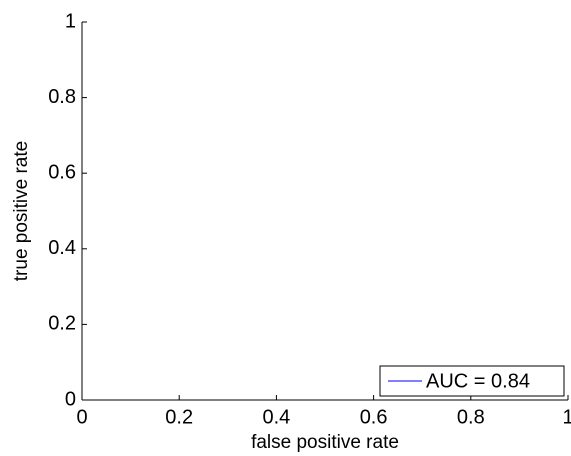 The height and width of the screenshot is (456, 571). What do you see at coordinates (374, 417) in the screenshot?
I see `x-tick-label: 0.6` at bounding box center [374, 417].